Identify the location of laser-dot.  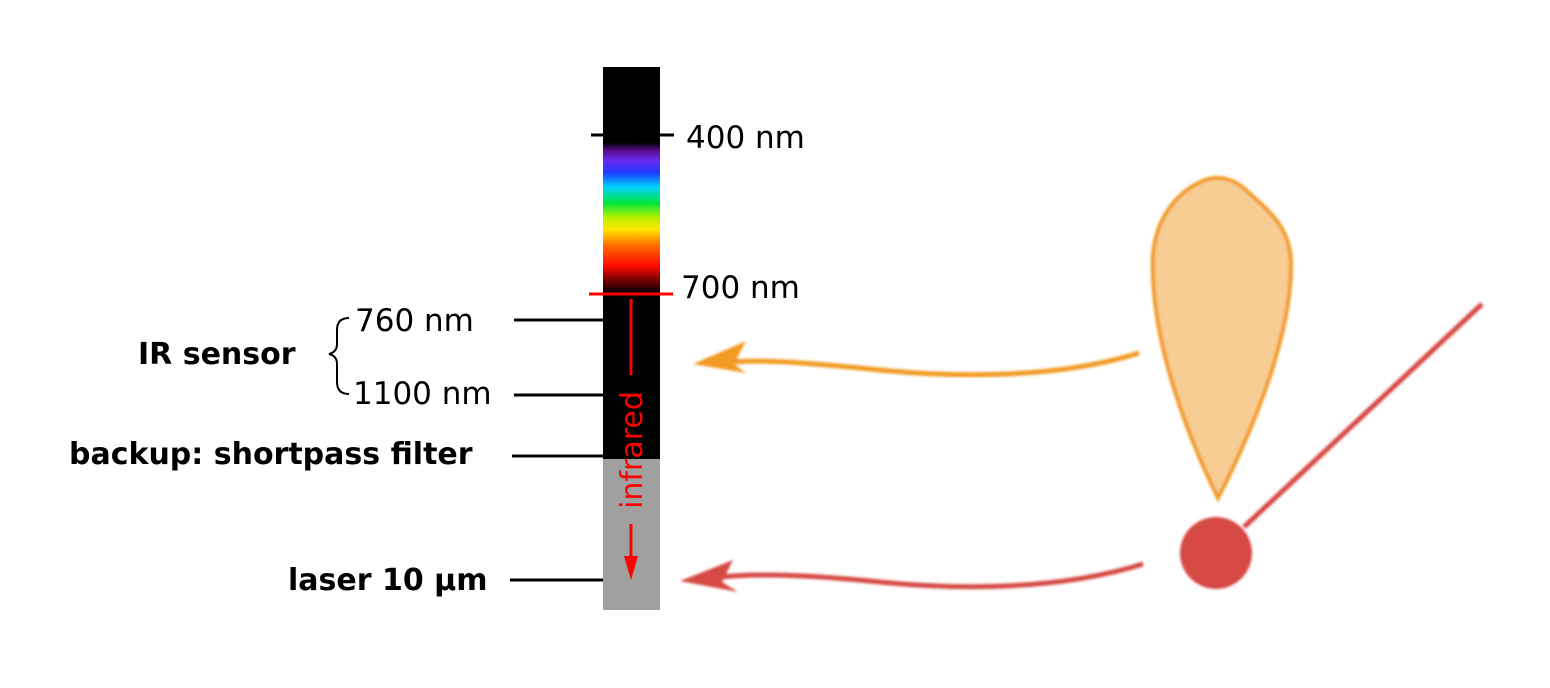
(1216, 553).